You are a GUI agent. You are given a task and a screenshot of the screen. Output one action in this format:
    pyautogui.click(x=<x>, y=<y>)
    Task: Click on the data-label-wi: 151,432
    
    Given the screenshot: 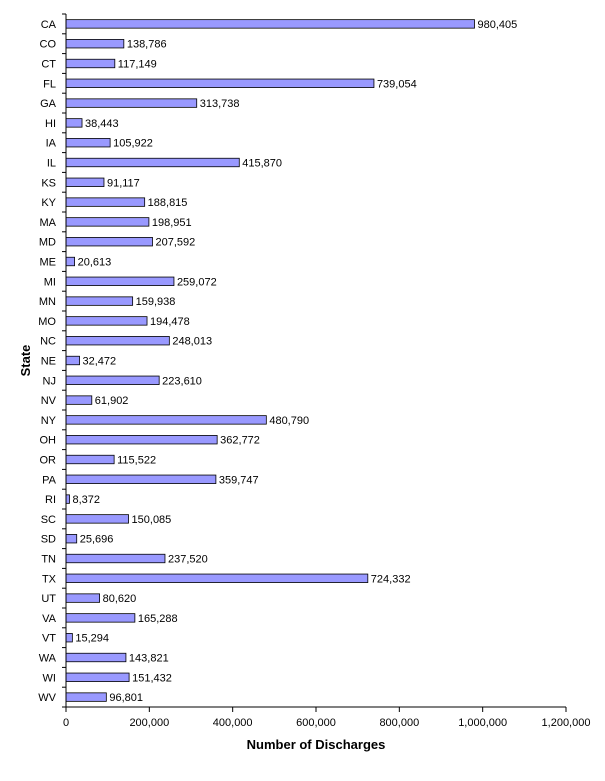 What is the action you would take?
    pyautogui.click(x=152, y=678)
    